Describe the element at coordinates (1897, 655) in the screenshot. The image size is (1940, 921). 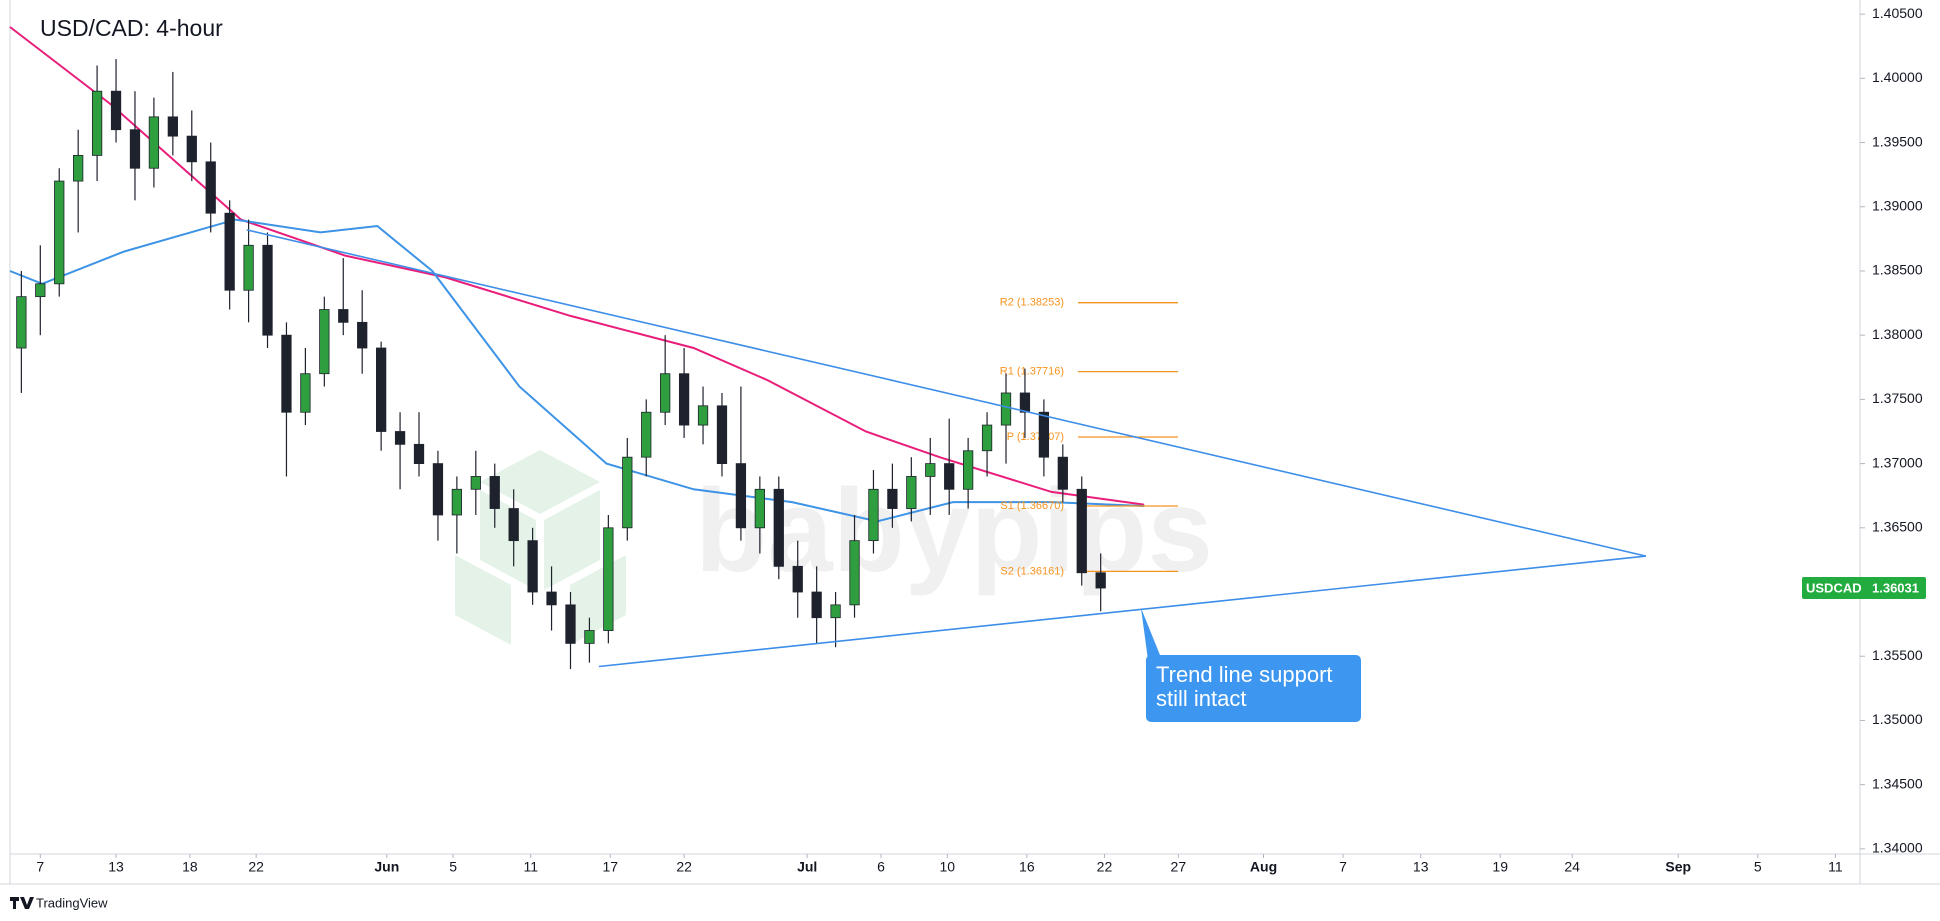
I see `y-tick-label: 1.35500` at that location.